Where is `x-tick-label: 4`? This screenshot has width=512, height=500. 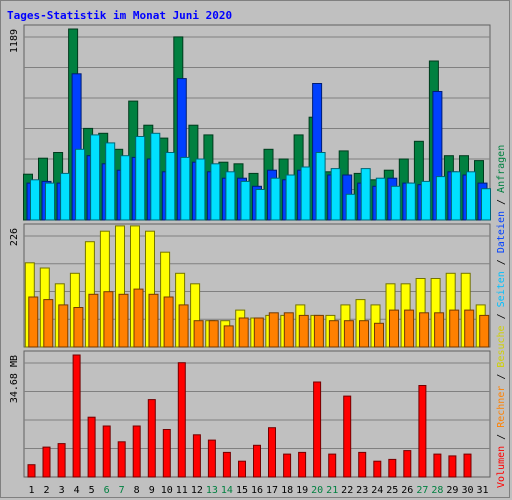 x-tick-label: 4 is located at coordinates (77, 490).